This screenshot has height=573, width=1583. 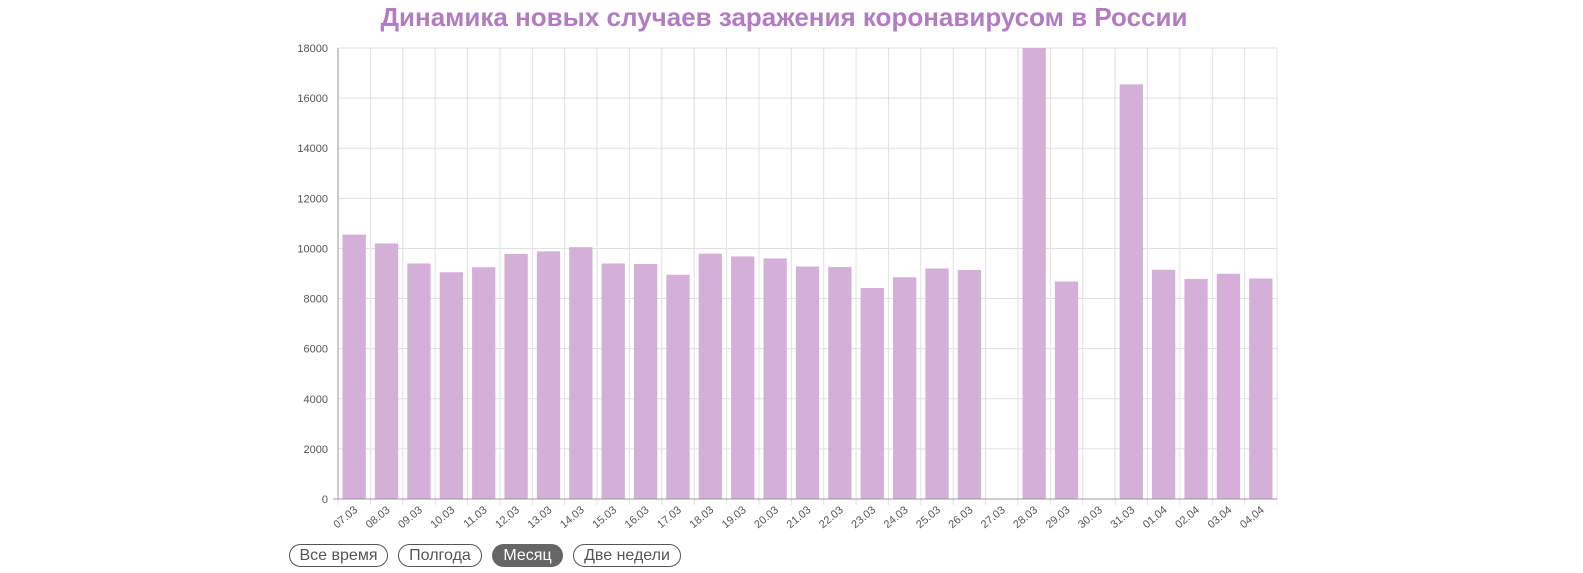 What do you see at coordinates (734, 517) in the screenshot?
I see `x-tick-label: 19.03` at bounding box center [734, 517].